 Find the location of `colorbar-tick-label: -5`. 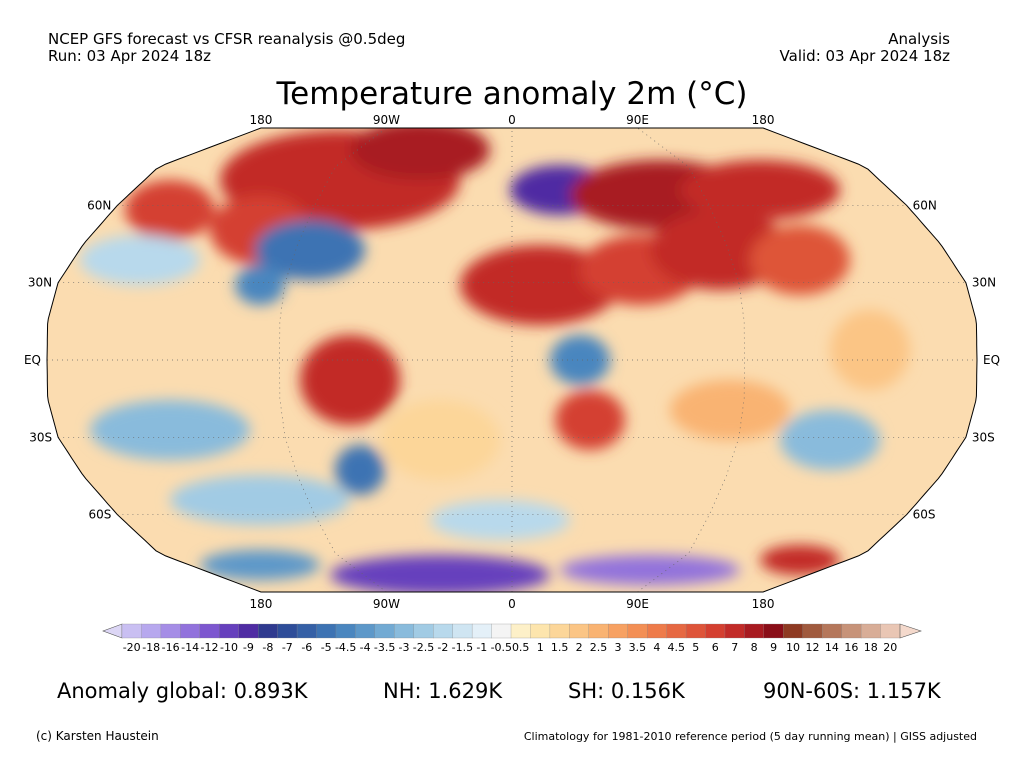

colorbar-tick-label: -5 is located at coordinates (326, 647).